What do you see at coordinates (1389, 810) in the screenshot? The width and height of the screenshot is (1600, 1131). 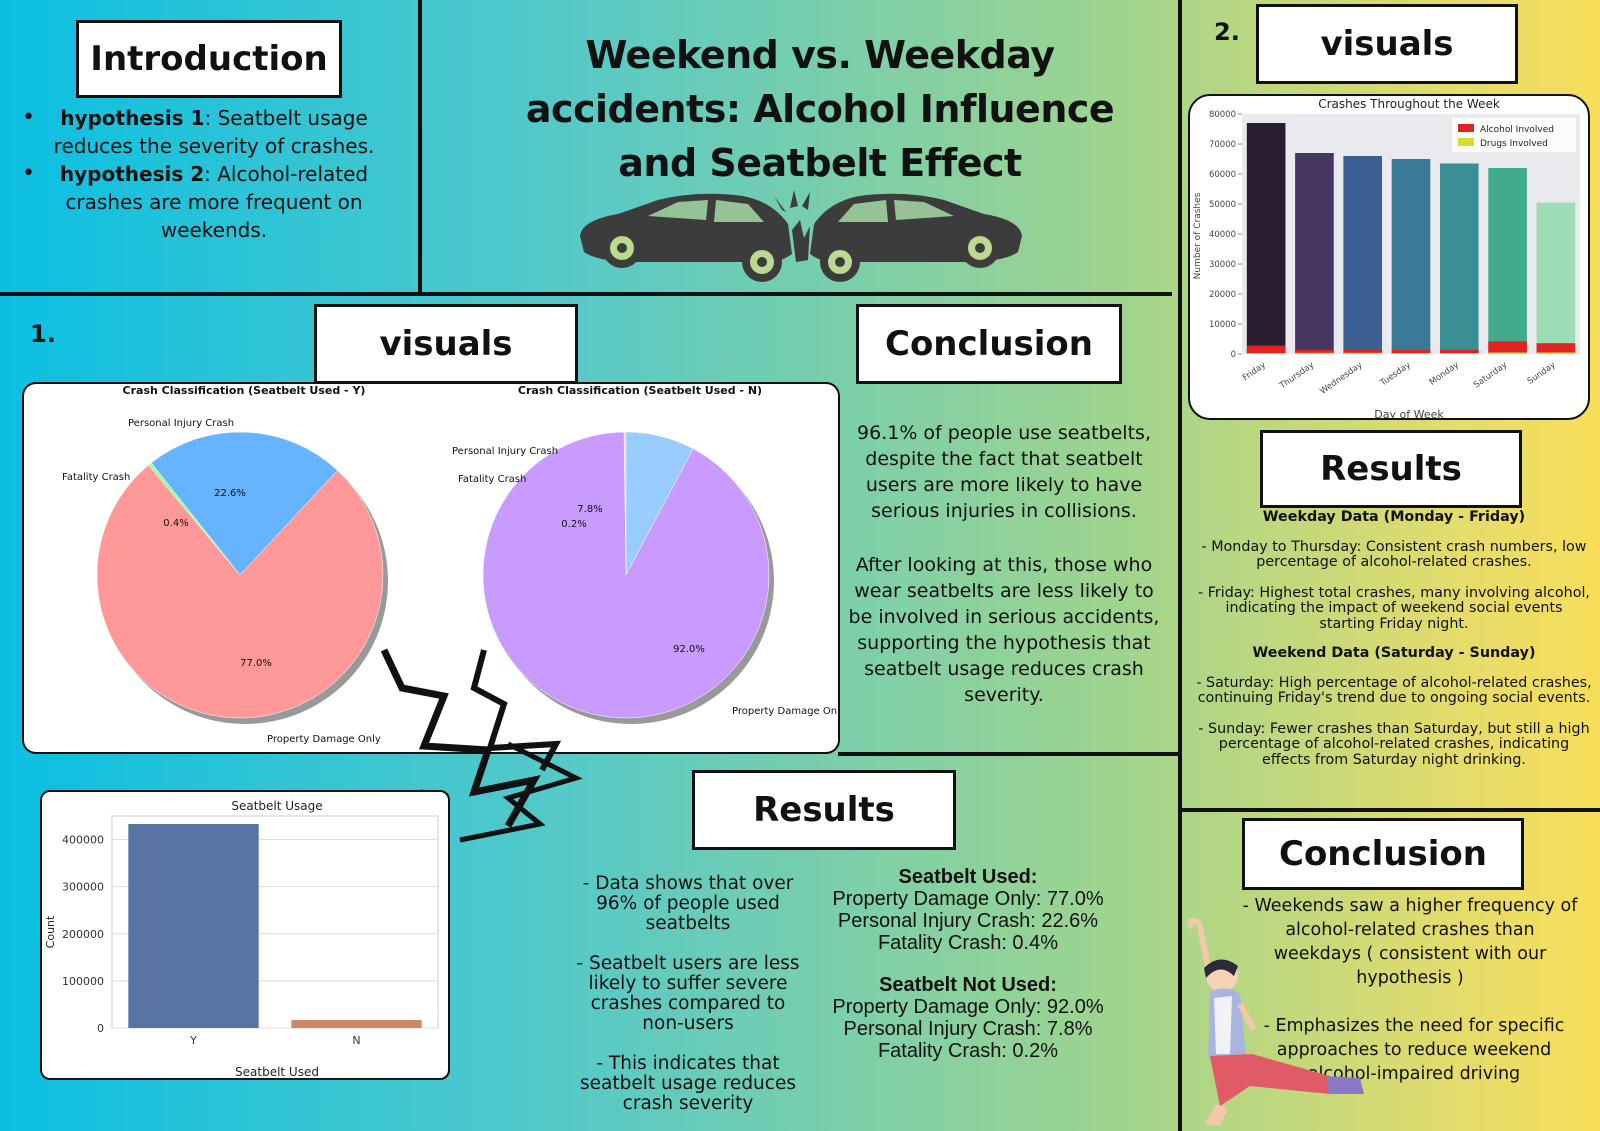 I see `divider-right-lower` at bounding box center [1389, 810].